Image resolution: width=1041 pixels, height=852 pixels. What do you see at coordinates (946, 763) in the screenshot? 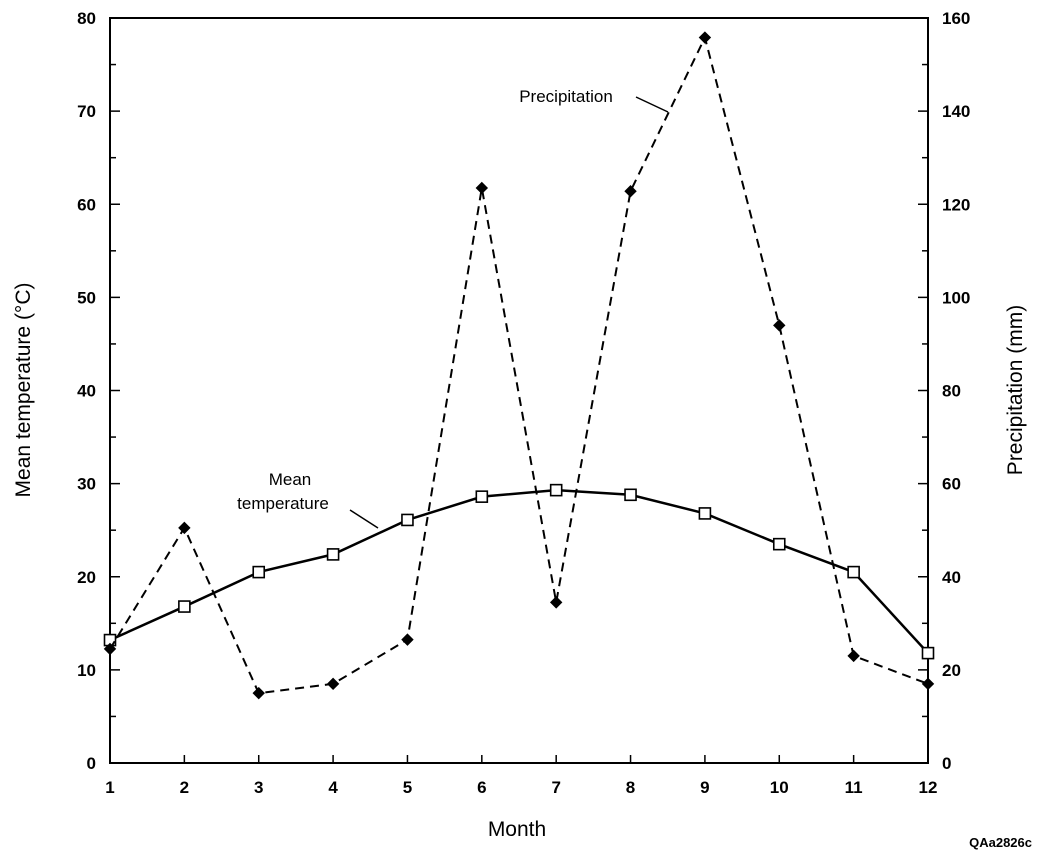
I see `y-right-tick-label: 0` at bounding box center [946, 763].